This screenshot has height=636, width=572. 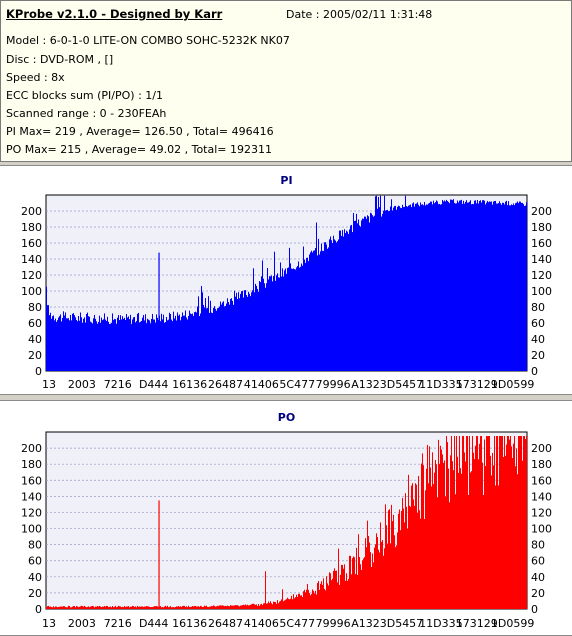 What do you see at coordinates (538, 577) in the screenshot?
I see `po-y-tick-right: 40` at bounding box center [538, 577].